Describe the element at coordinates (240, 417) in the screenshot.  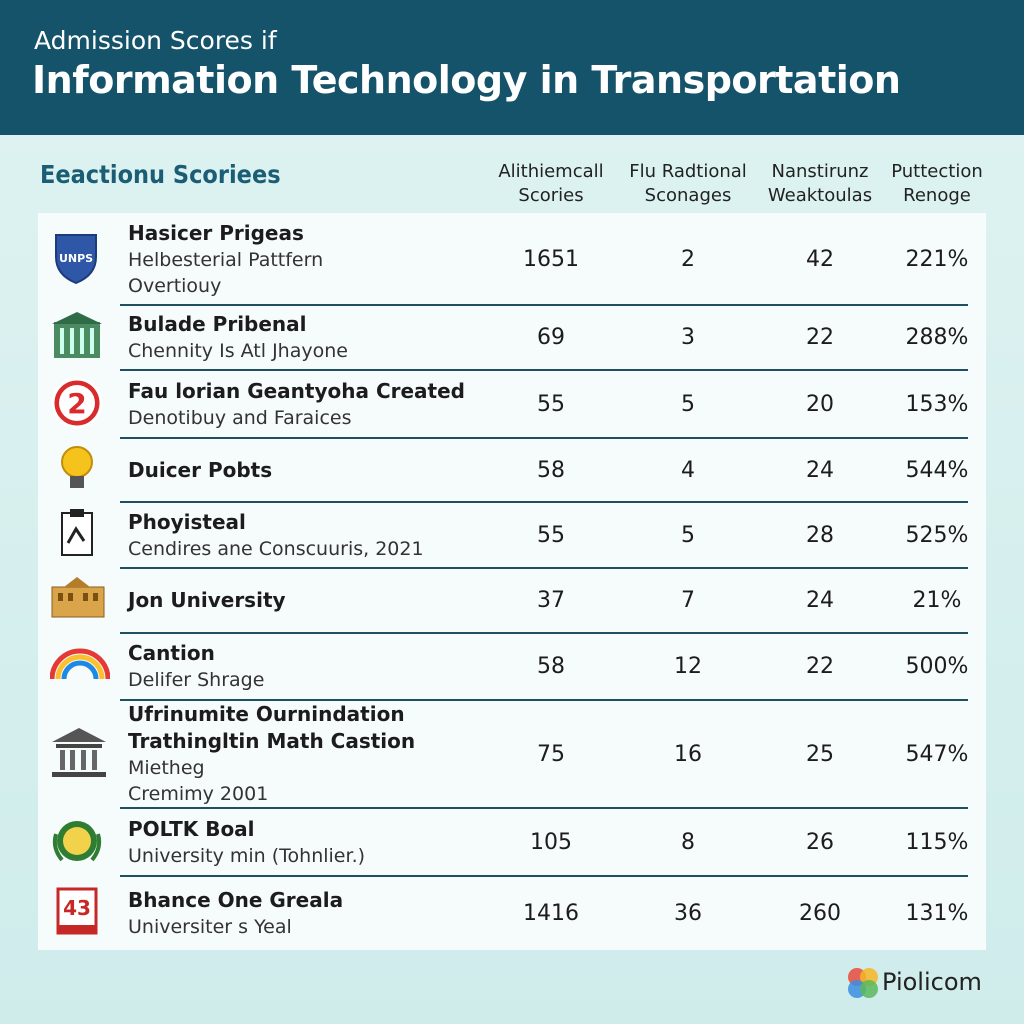
I see `row-detail: Denotibuy and Faraices` at that location.